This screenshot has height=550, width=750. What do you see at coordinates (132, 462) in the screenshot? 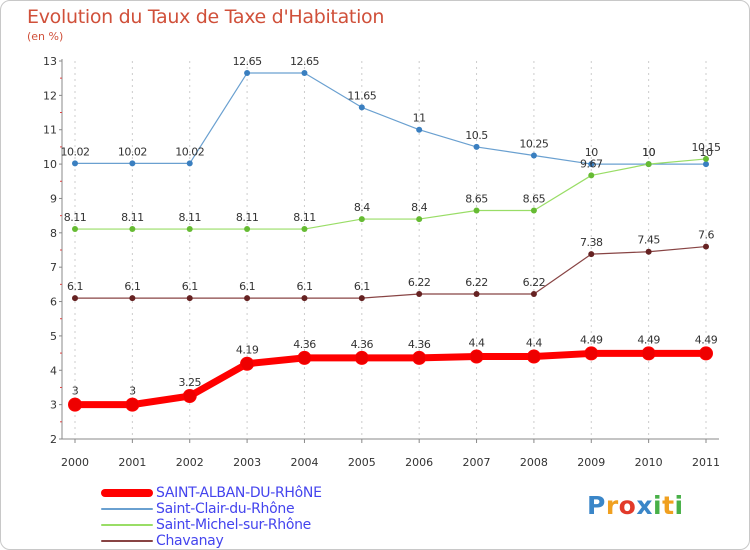
I see `x-tick-label: 2001` at bounding box center [132, 462].